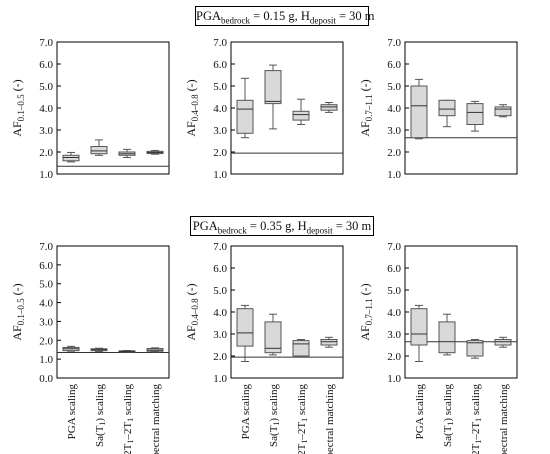  I want to click on y-axis-label-sub: 0.4–0.8, so click(195, 108).